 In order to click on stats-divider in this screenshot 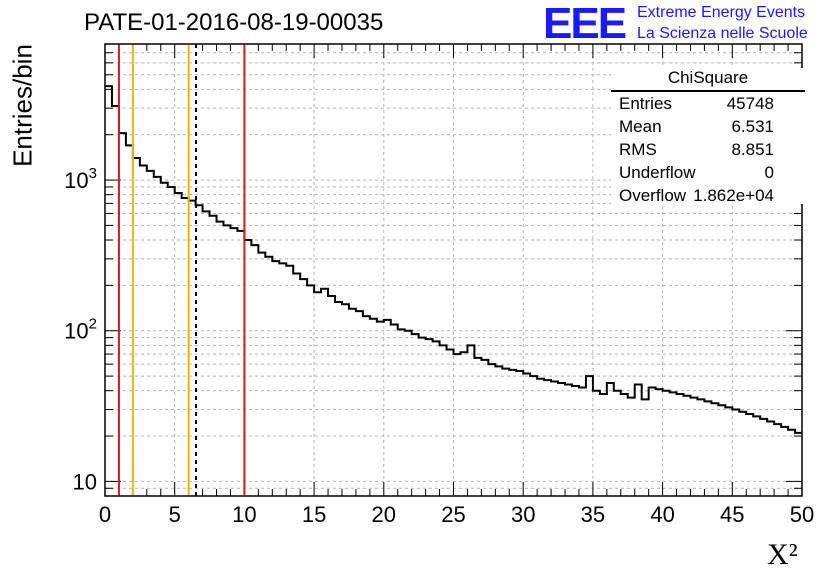, I will do `click(708, 91)`.